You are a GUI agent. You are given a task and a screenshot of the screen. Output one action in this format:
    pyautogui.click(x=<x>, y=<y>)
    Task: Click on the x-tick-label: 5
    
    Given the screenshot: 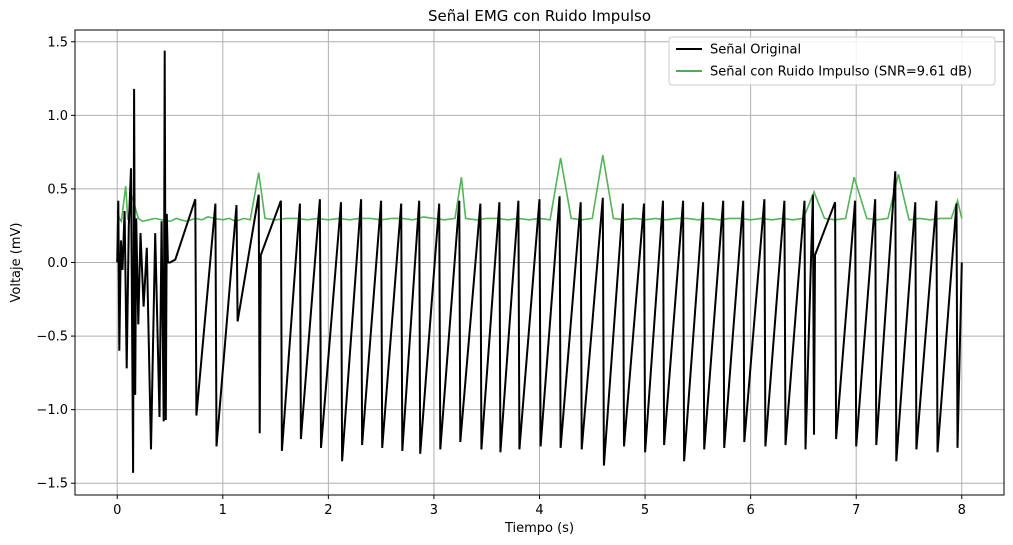 What is the action you would take?
    pyautogui.click(x=645, y=510)
    